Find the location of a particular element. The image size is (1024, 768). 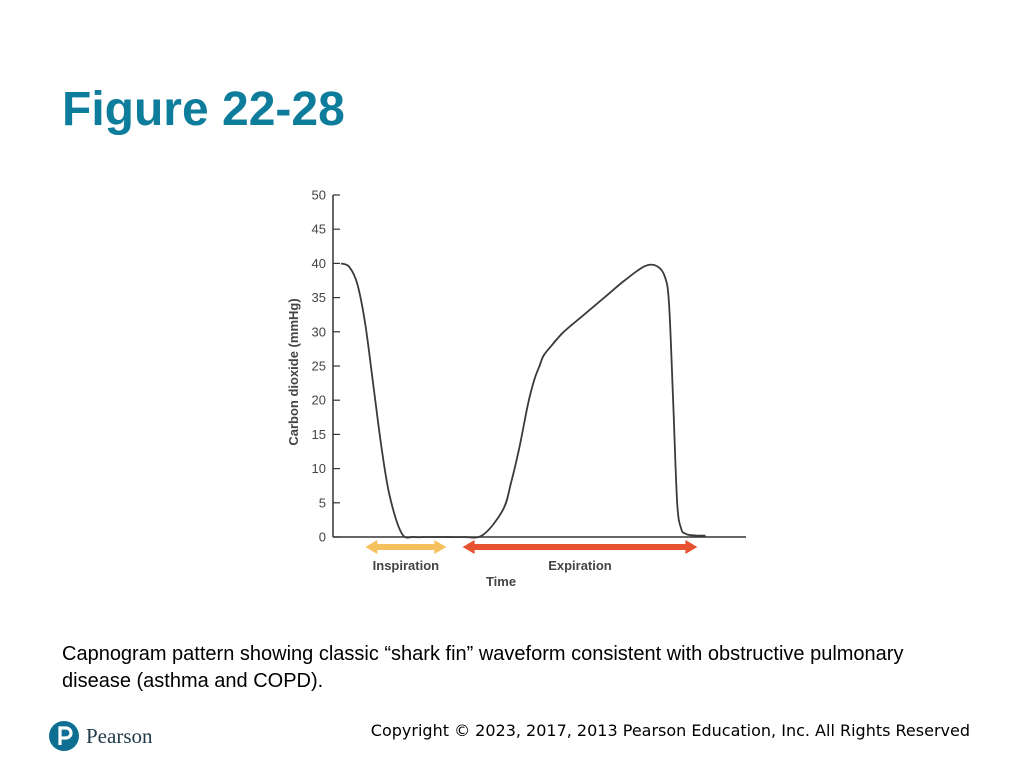

pearson-logo-icon is located at coordinates (64, 736).